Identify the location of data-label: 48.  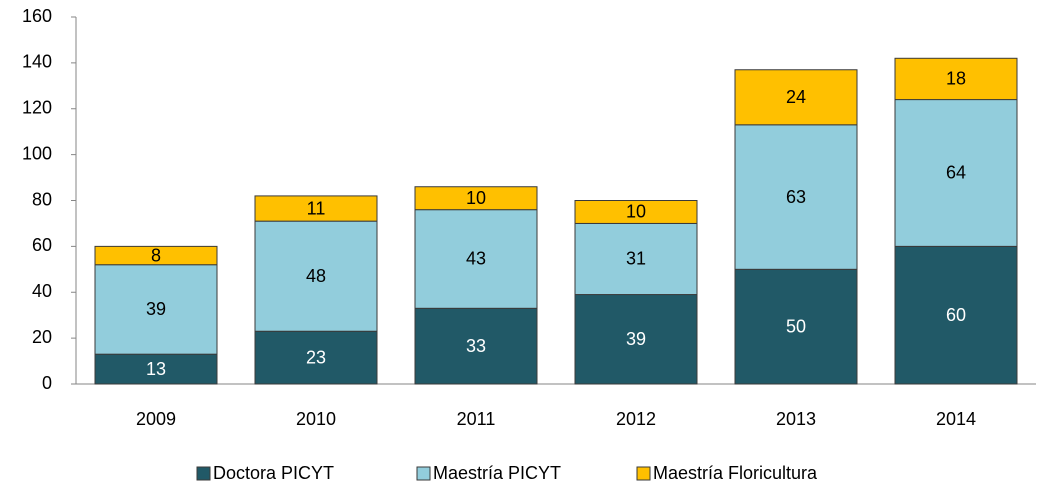
(316, 276).